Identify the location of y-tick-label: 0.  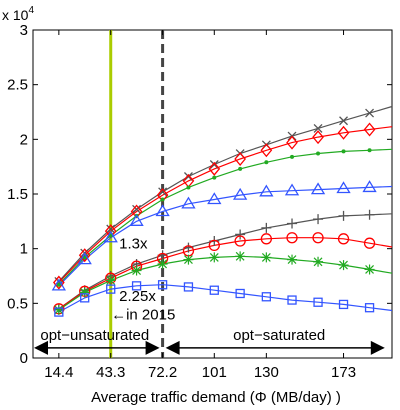
(24, 358).